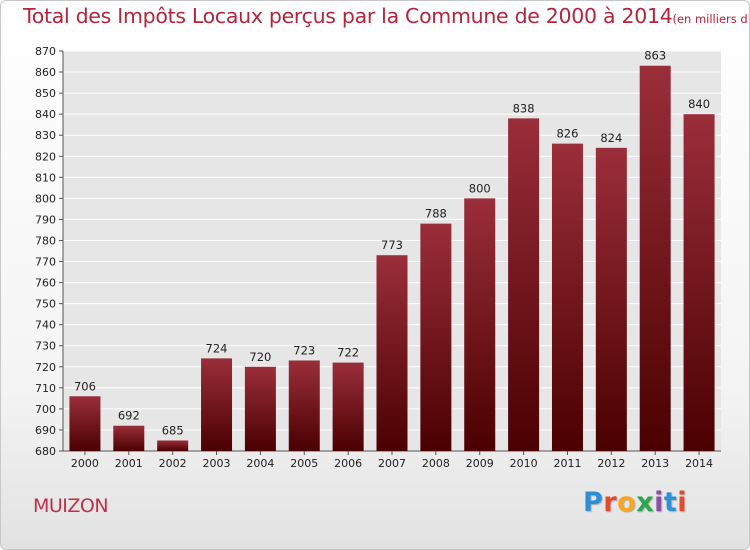 The width and height of the screenshot is (750, 550). Describe the element at coordinates (173, 430) in the screenshot. I see `value-label: 685` at that location.